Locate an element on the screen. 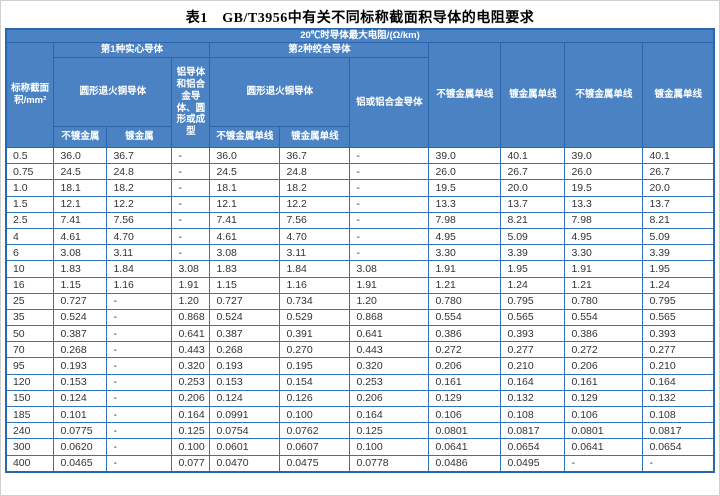 The width and height of the screenshot is (720, 496). value-cell: 3.08 is located at coordinates (245, 253).